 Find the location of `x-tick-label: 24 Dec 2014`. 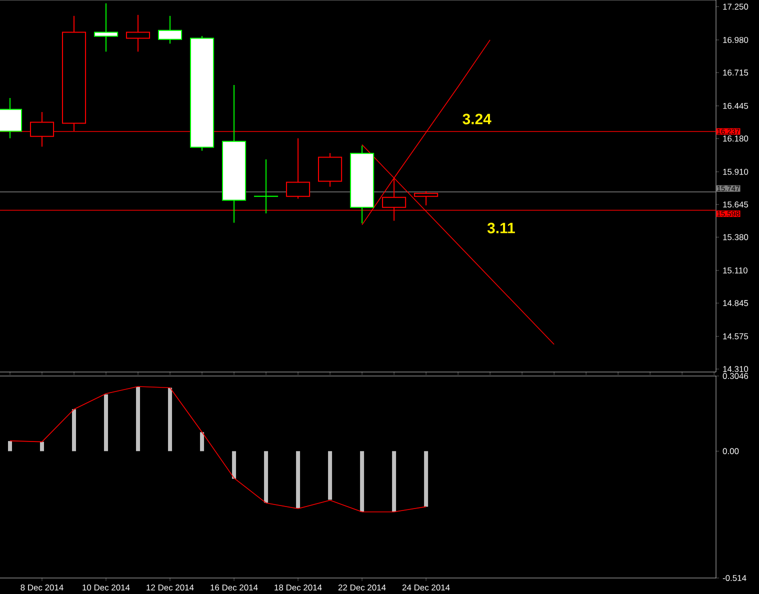

x-tick-label: 24 Dec 2014 is located at coordinates (426, 587).